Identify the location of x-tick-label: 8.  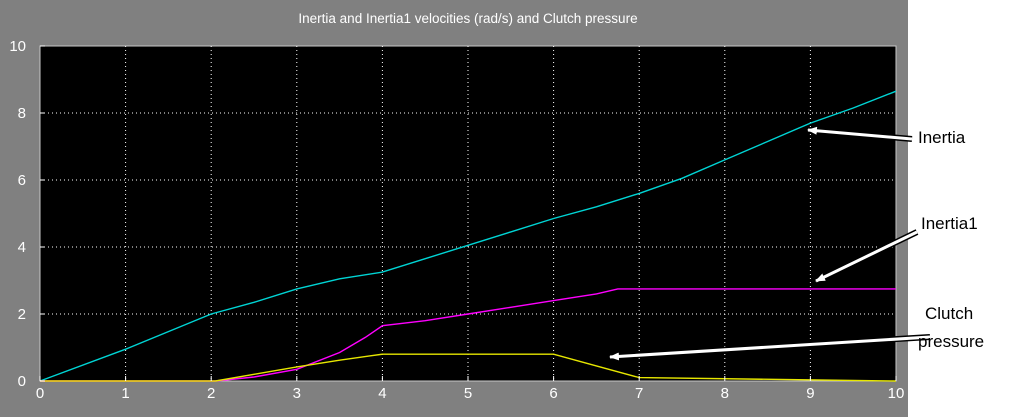
(725, 393).